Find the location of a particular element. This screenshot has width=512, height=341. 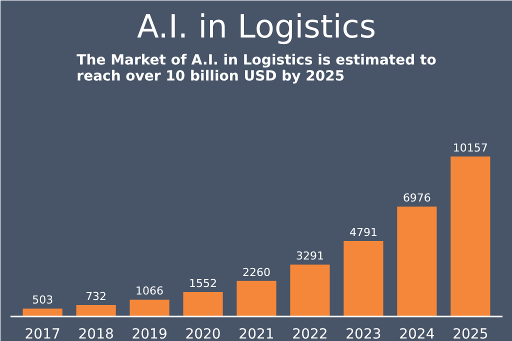

x-tick-label: 2019 is located at coordinates (150, 333).